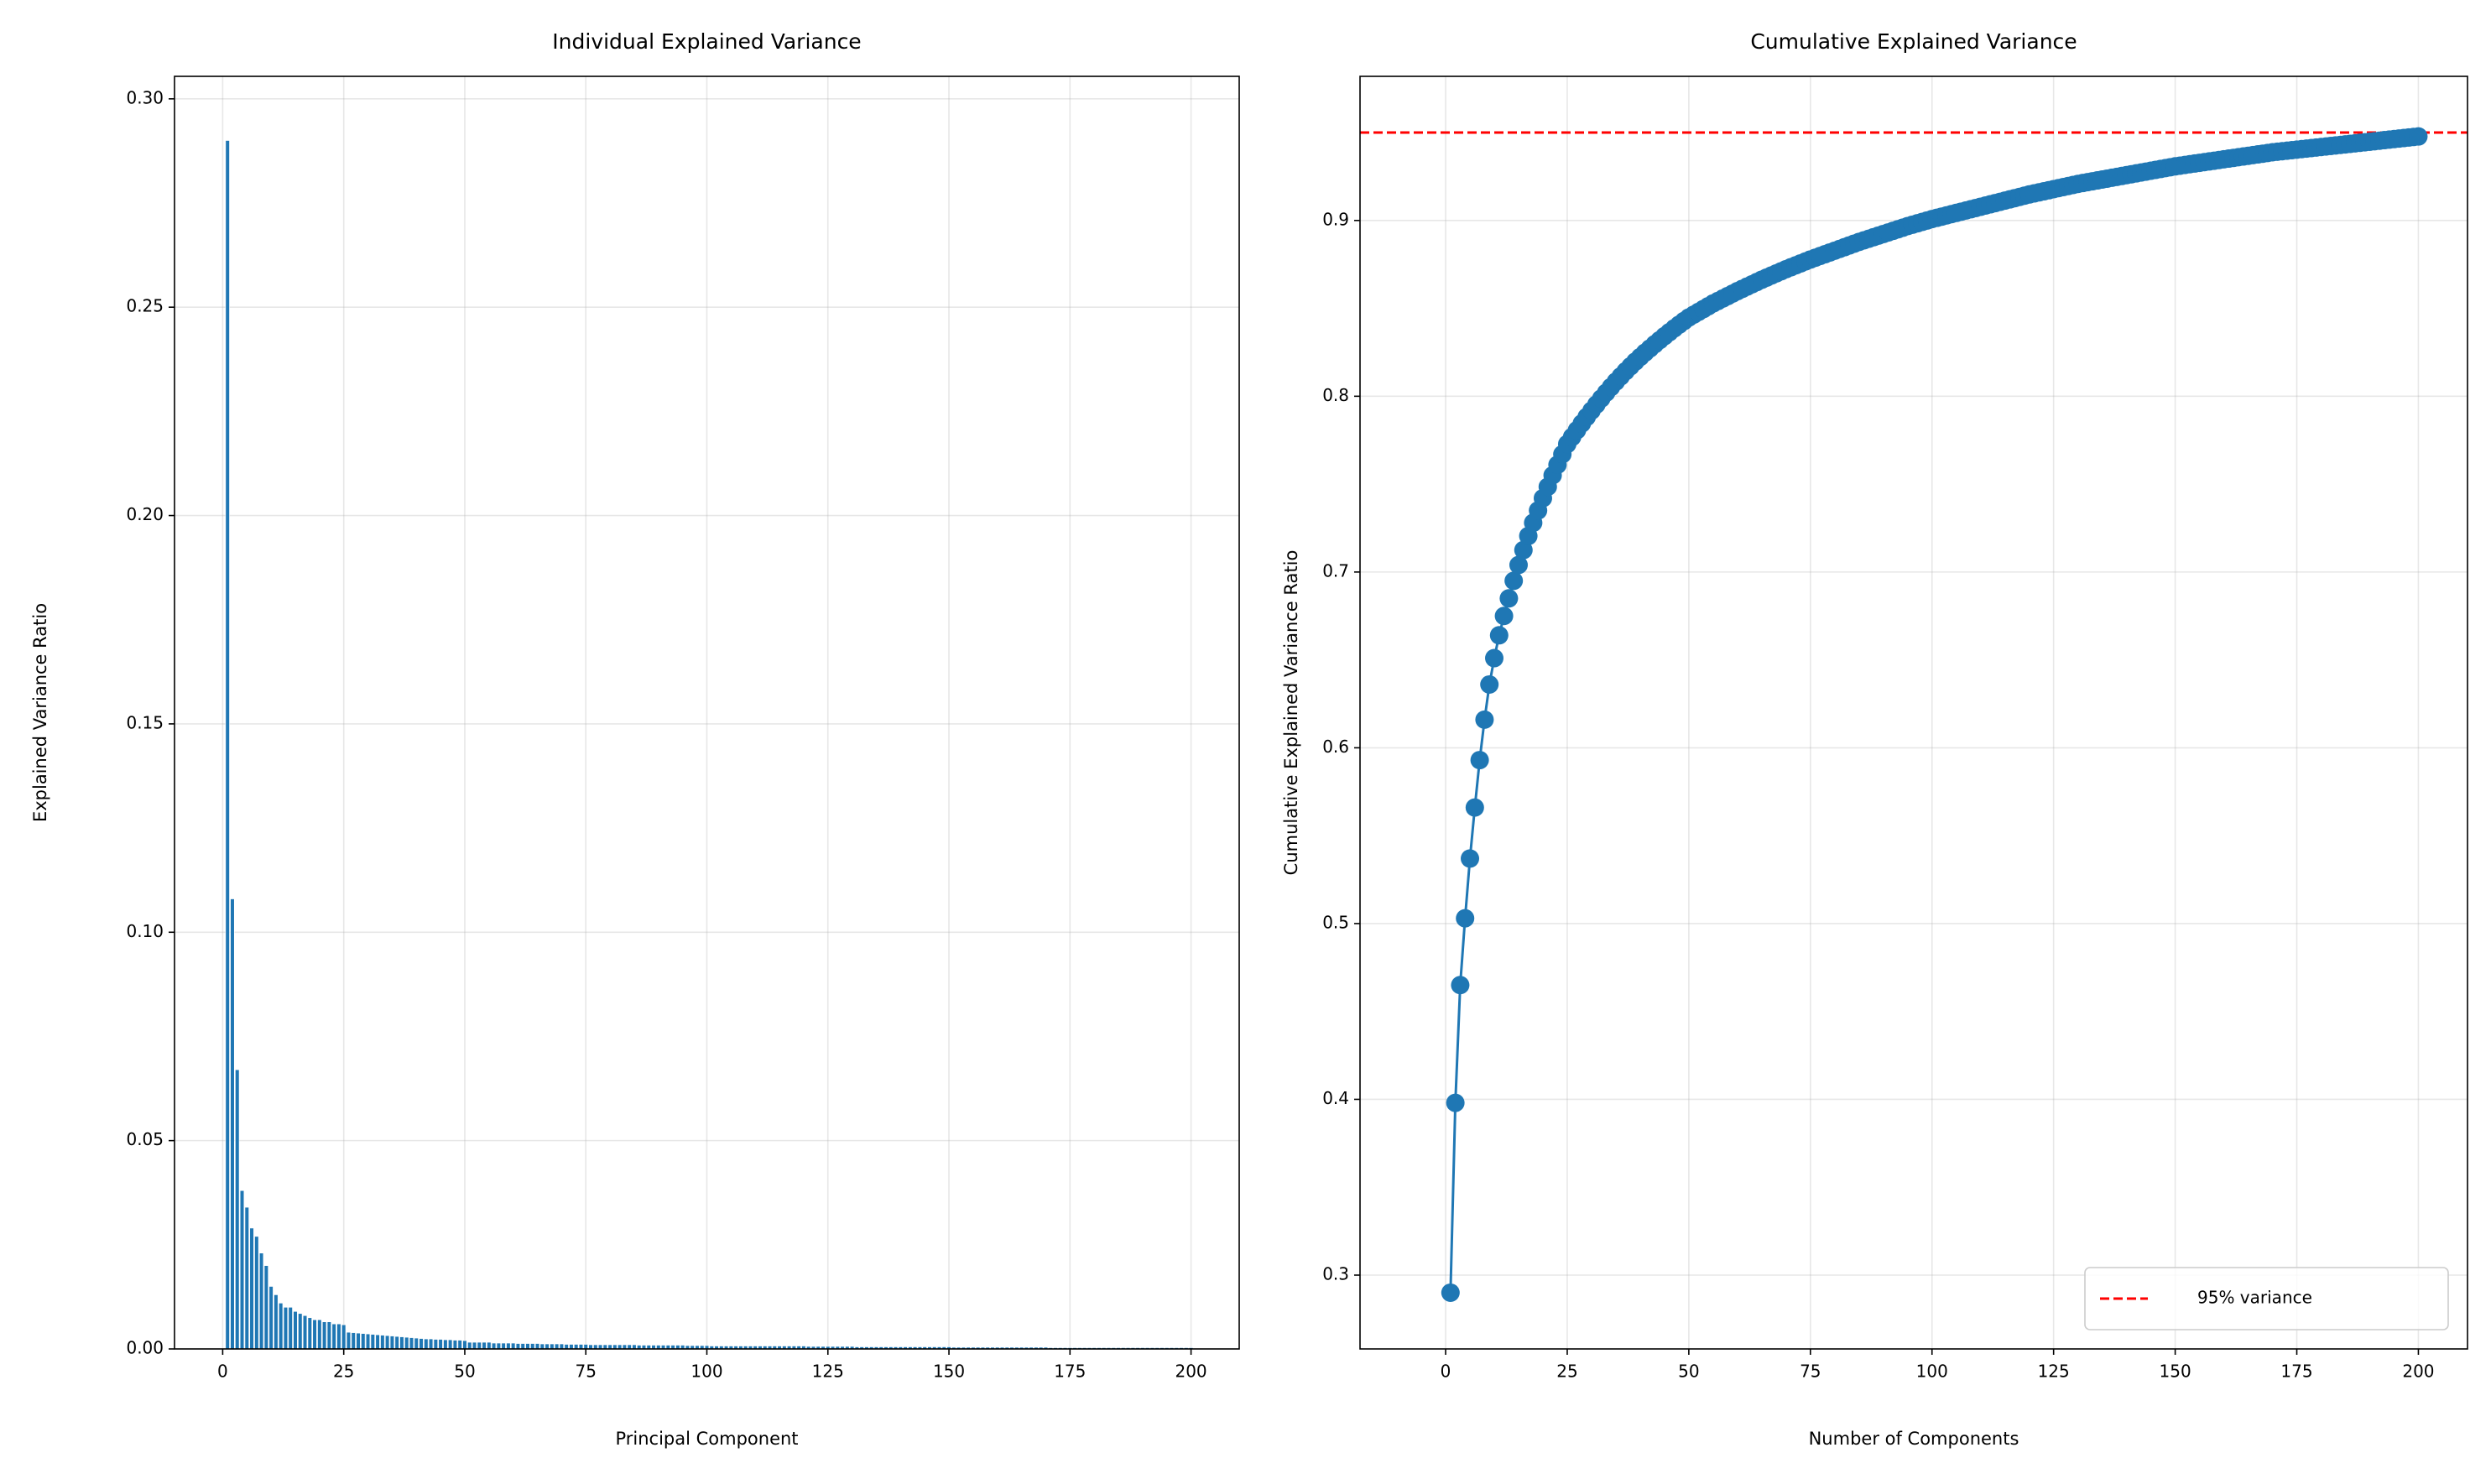 The height and width of the screenshot is (1484, 2491). What do you see at coordinates (343, 1372) in the screenshot?
I see `x-tick-label: 25` at bounding box center [343, 1372].